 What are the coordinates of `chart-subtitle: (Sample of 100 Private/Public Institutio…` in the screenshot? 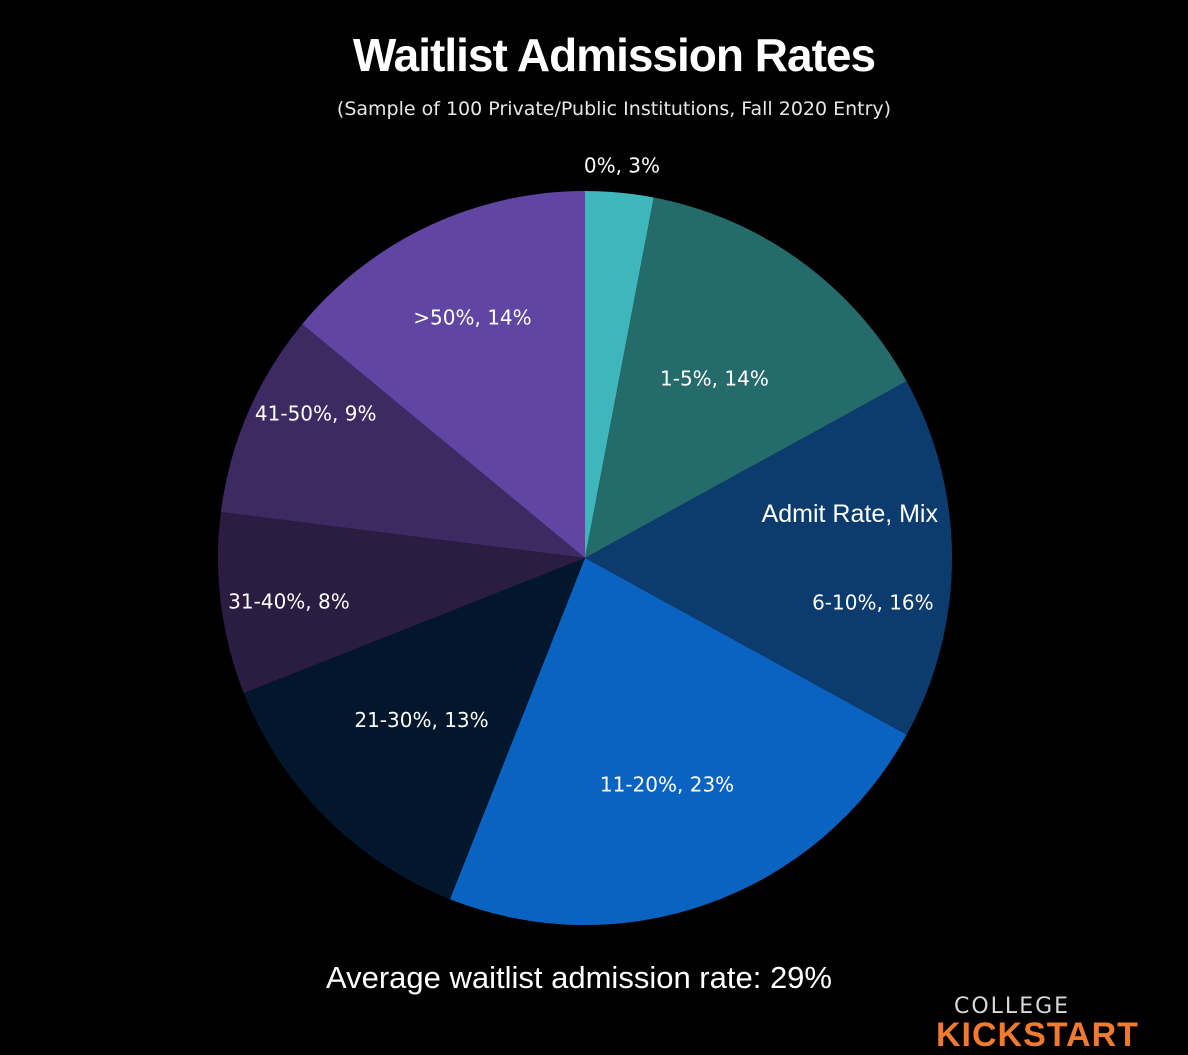 It's located at (614, 109).